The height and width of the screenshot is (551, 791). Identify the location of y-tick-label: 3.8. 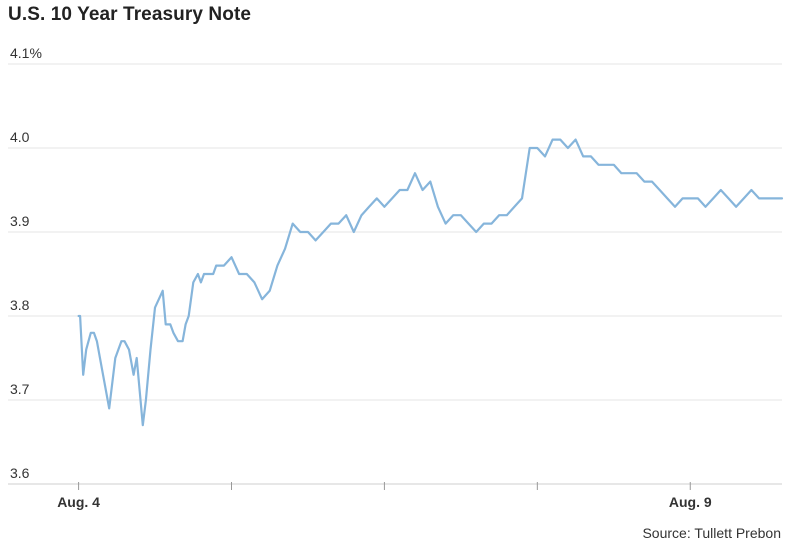
(20, 305).